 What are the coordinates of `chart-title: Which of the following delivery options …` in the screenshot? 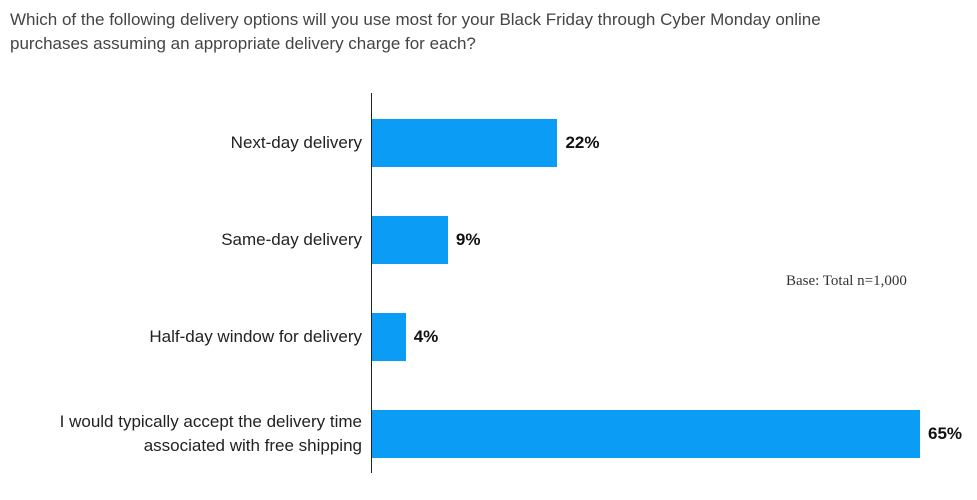 It's located at (415, 31).